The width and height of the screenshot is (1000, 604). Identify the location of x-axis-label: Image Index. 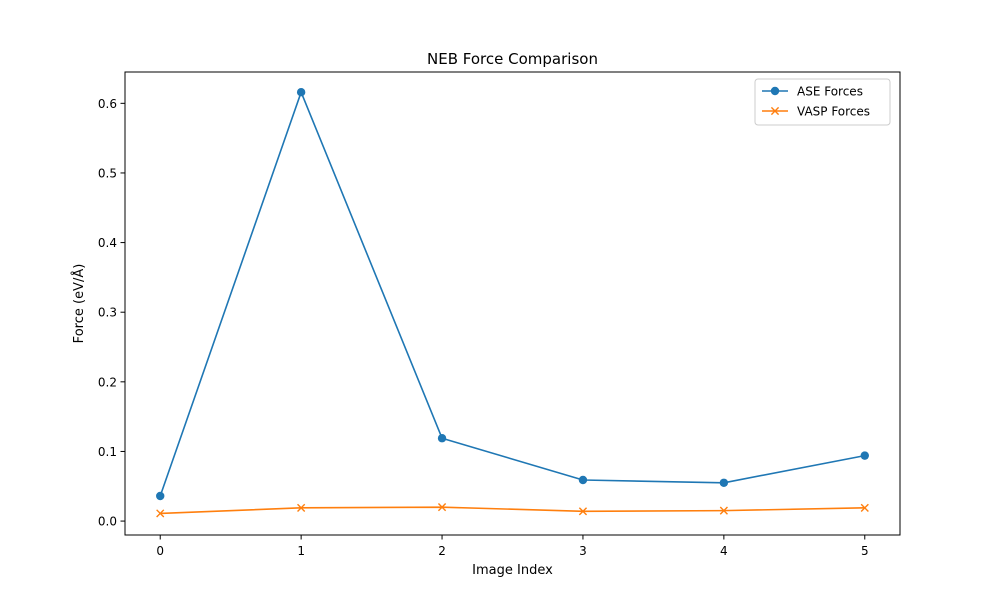
(512, 570).